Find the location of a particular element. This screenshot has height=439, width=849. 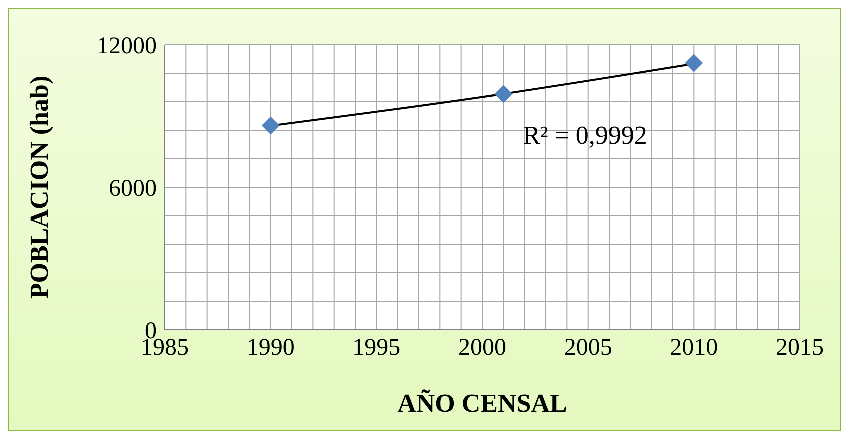

x-tick-label: 2015 is located at coordinates (800, 348).